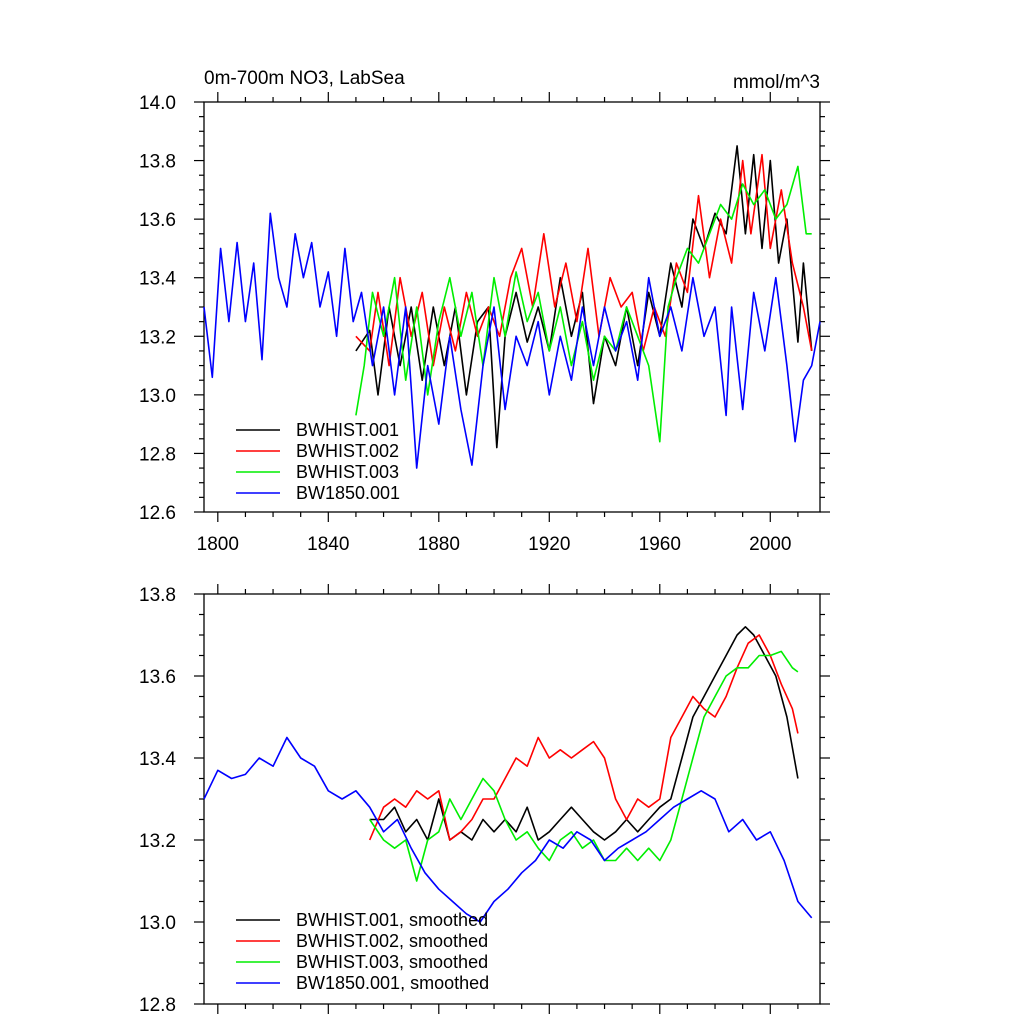 This screenshot has height=1029, width=1024. What do you see at coordinates (439, 544) in the screenshot?
I see `x-tick-label: 1880` at bounding box center [439, 544].